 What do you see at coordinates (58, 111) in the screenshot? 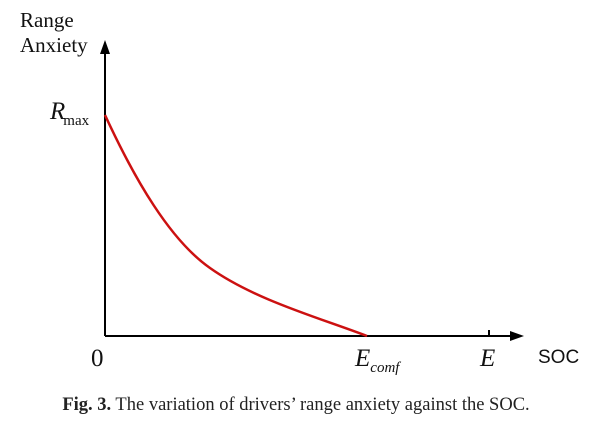
I see `r-max-main: R` at bounding box center [58, 111].